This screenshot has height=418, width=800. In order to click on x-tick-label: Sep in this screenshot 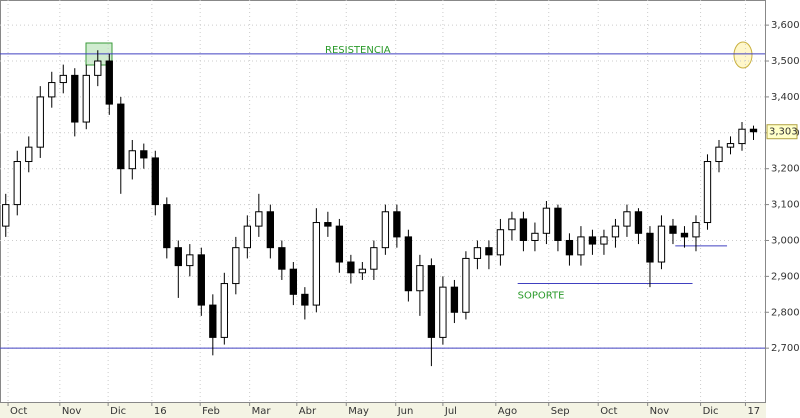, I will do `click(560, 411)`.